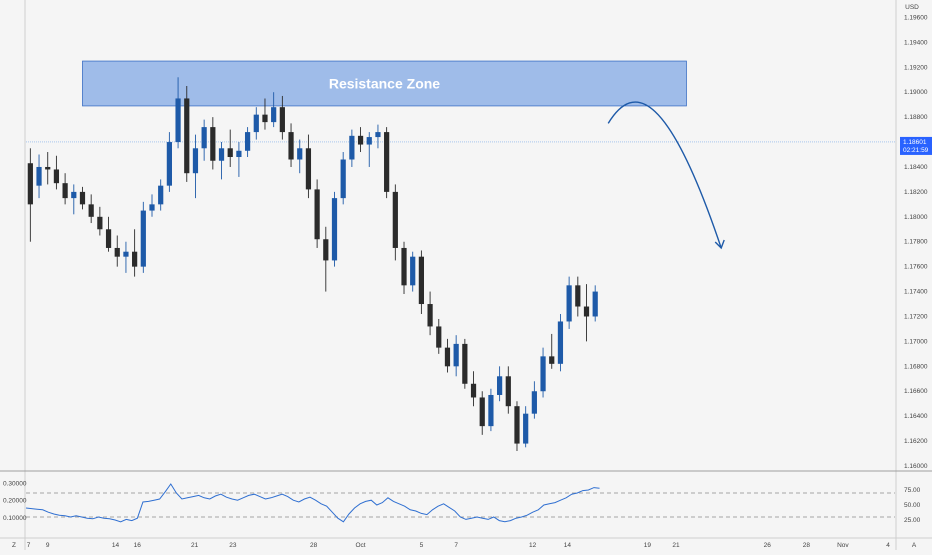  What do you see at coordinates (29, 545) in the screenshot?
I see `time-tick-label: 7` at bounding box center [29, 545].